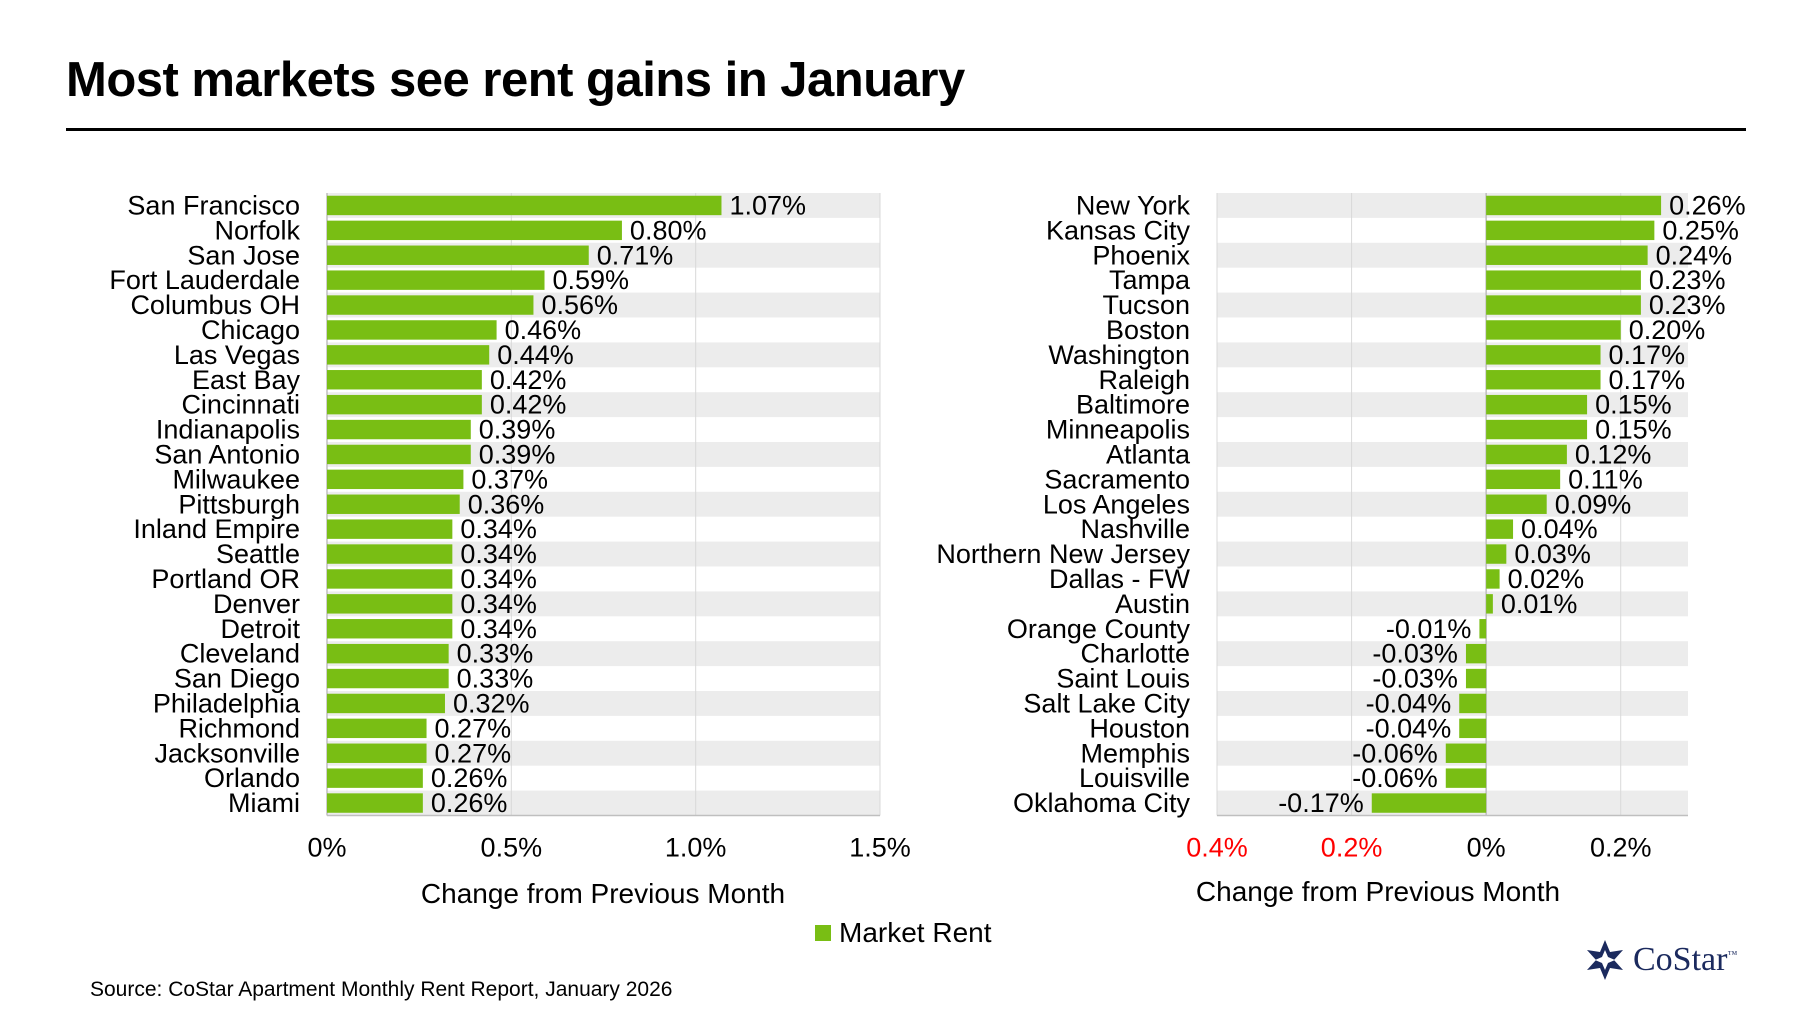 The image size is (1800, 1013). I want to click on data-label: 0.44%, so click(535, 355).